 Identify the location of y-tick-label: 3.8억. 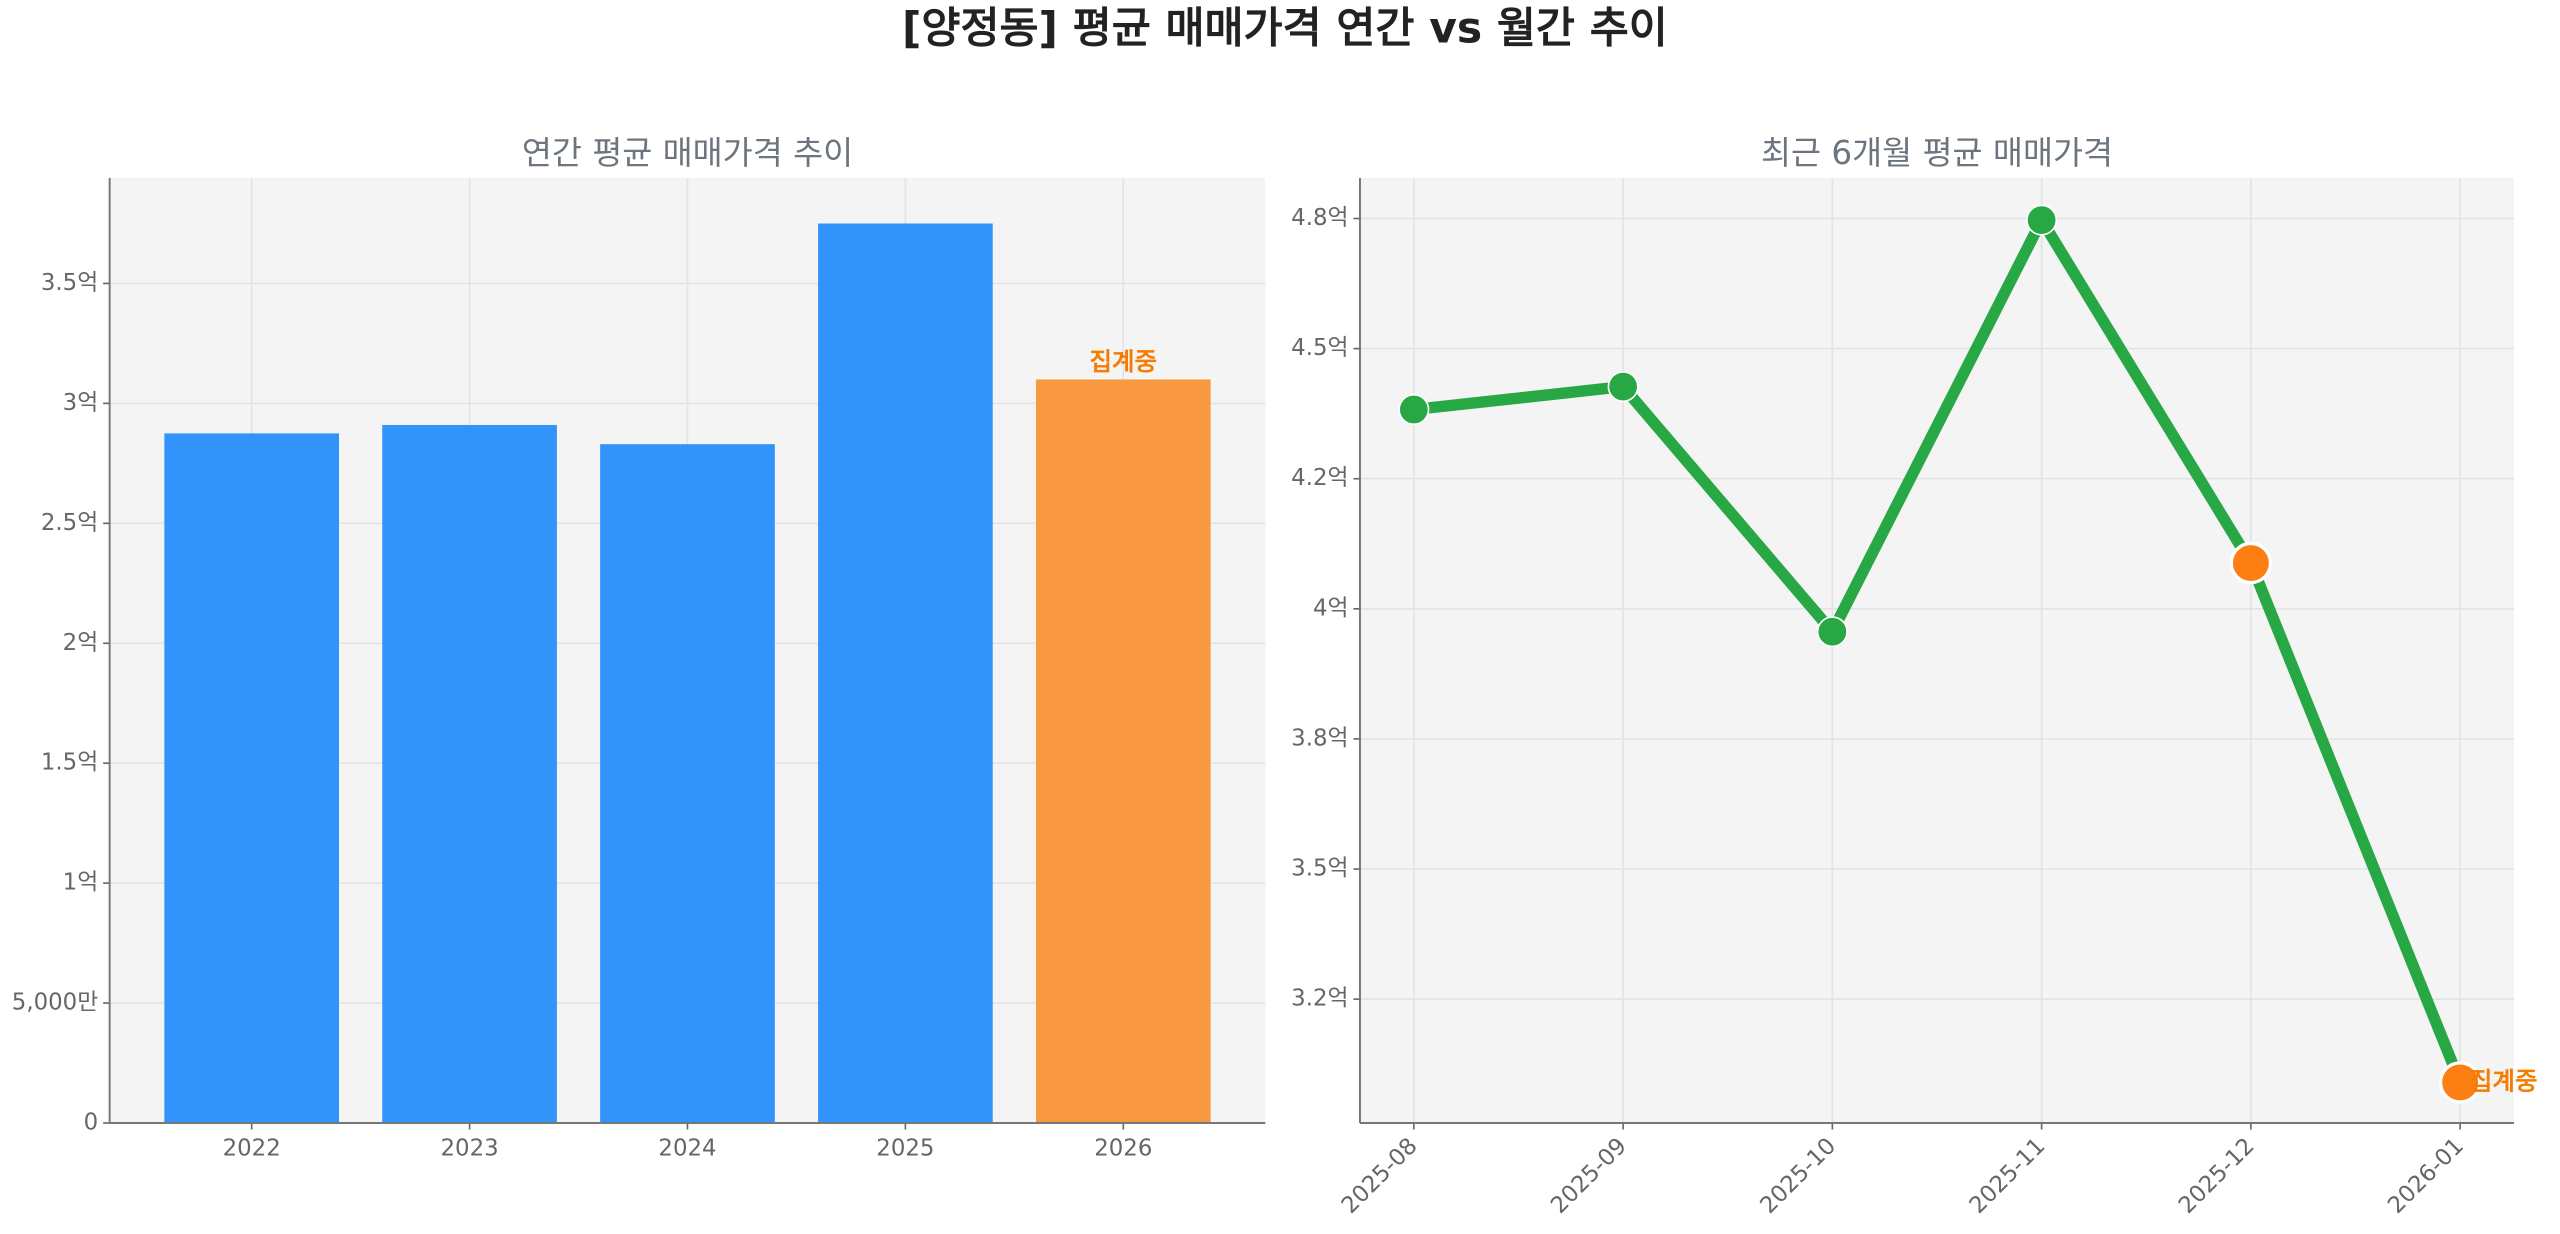
(1319, 738).